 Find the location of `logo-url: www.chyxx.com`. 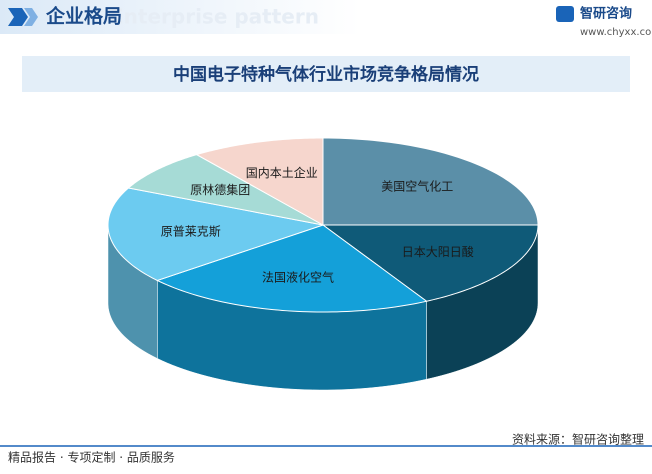

logo-url: www.chyxx.com is located at coordinates (616, 32).